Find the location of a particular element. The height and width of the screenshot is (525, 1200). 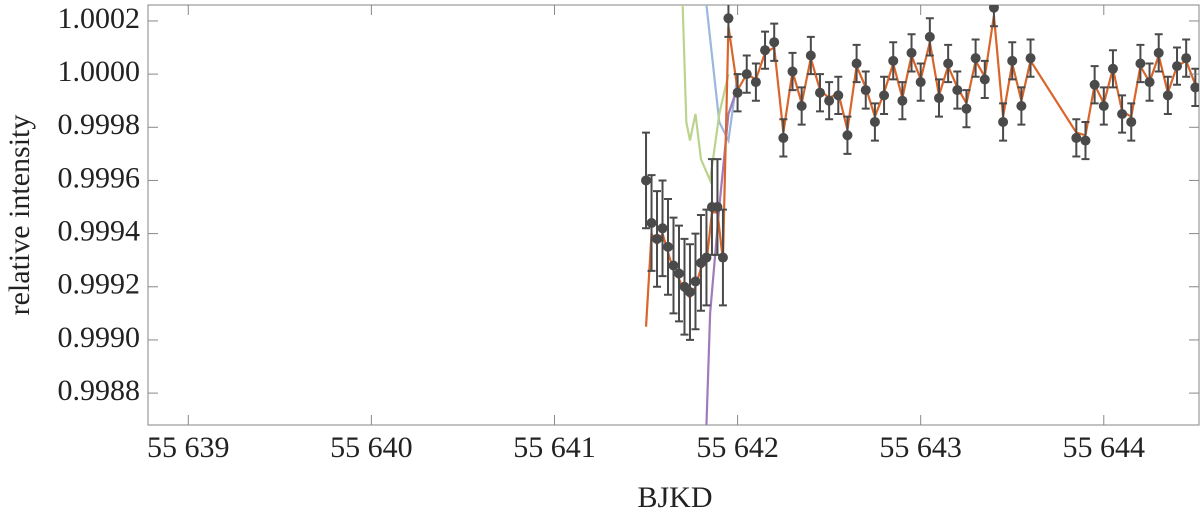

x-tick-label: 55 644 is located at coordinates (1104, 447).